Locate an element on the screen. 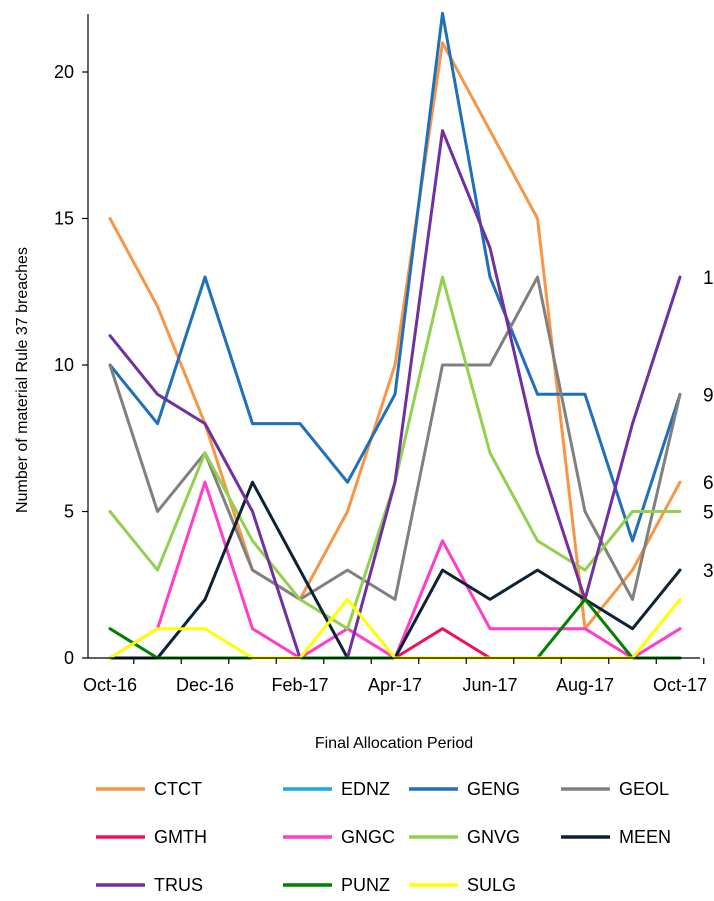 The width and height of the screenshot is (714, 901). y-axis-title: Number of material Rule 37 breaches is located at coordinates (22, 380).